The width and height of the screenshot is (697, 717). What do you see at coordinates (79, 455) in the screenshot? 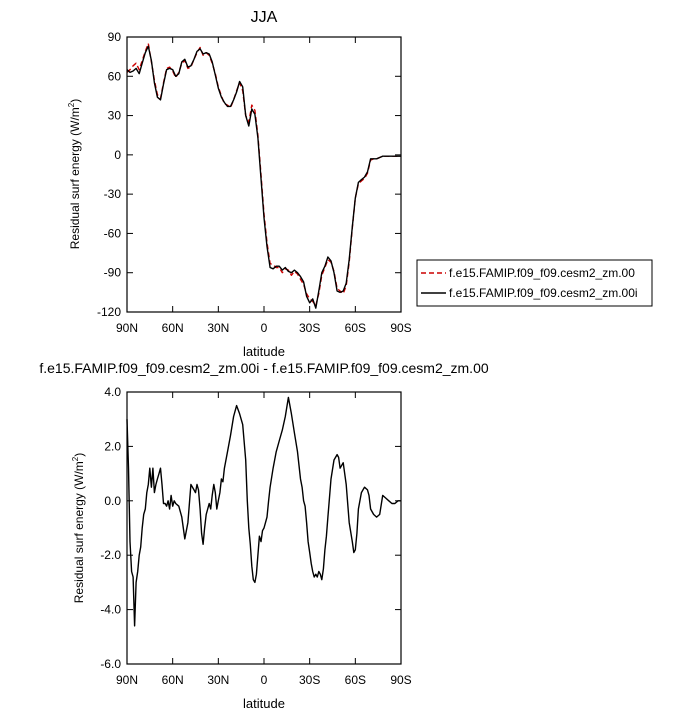
I see `bottom-y-axis-label-close: )` at bounding box center [79, 455].